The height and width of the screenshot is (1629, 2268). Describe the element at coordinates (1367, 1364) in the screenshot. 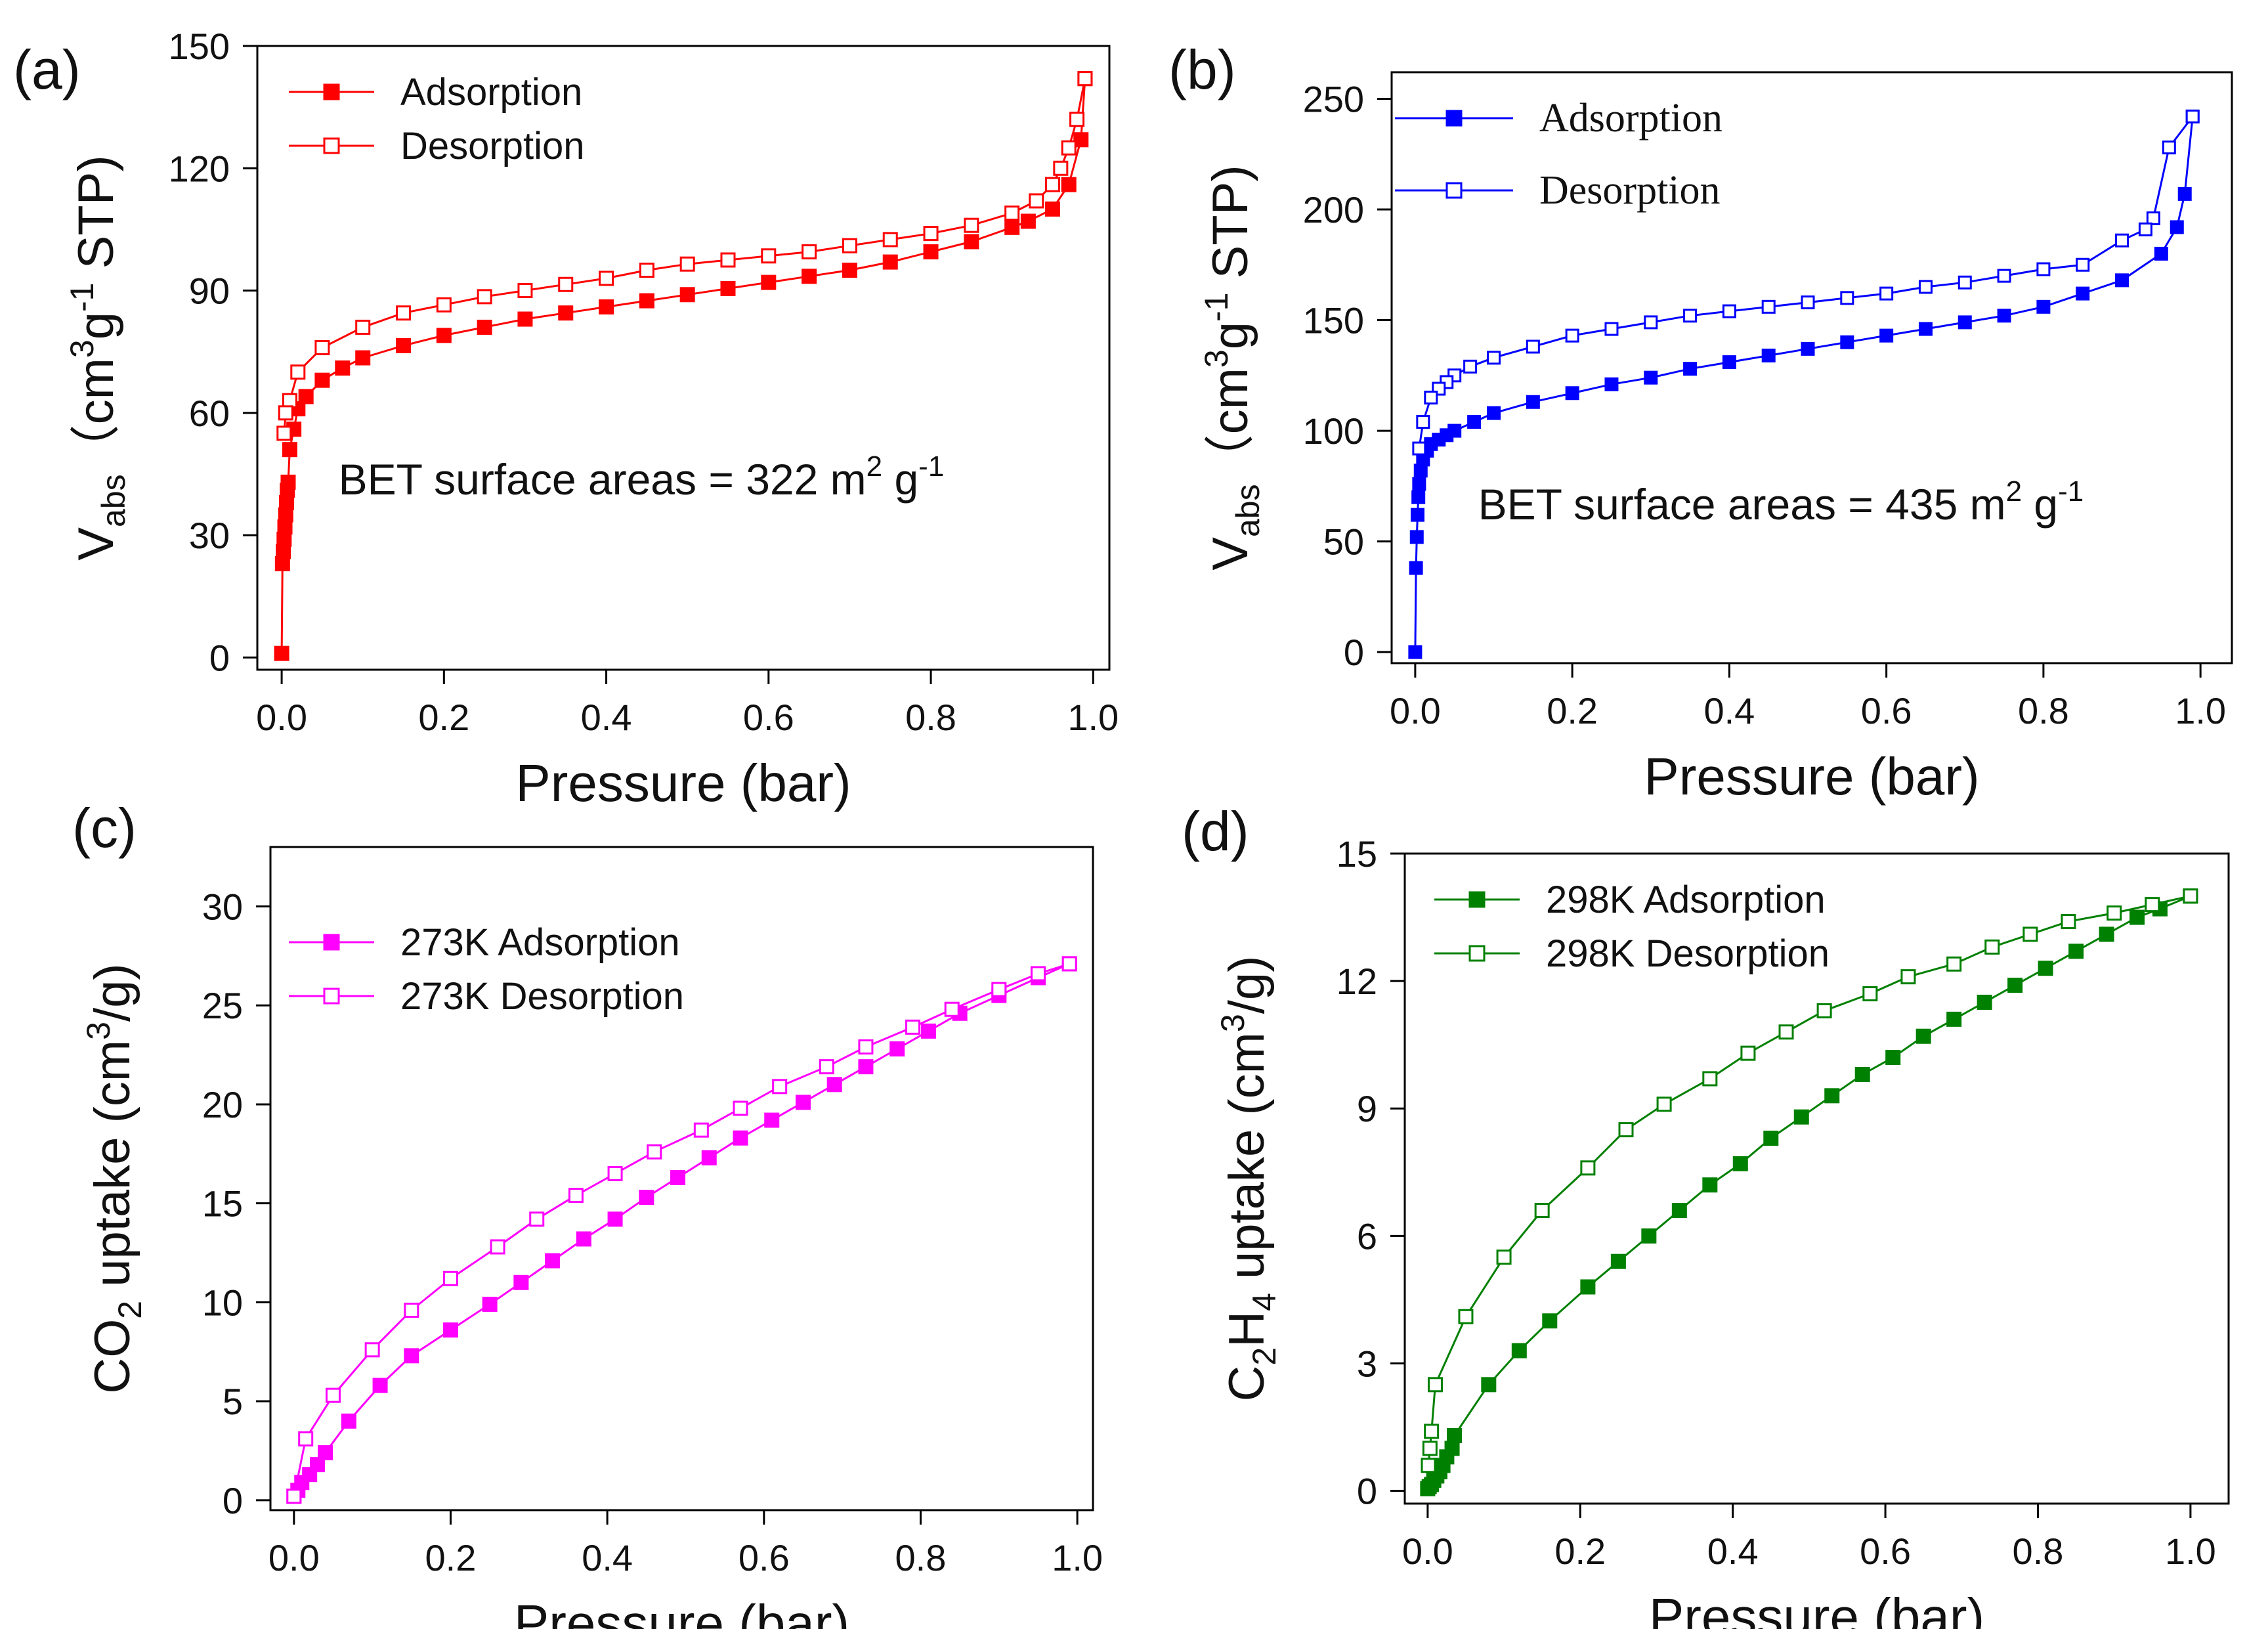

I see `y-tick-label: 3` at that location.